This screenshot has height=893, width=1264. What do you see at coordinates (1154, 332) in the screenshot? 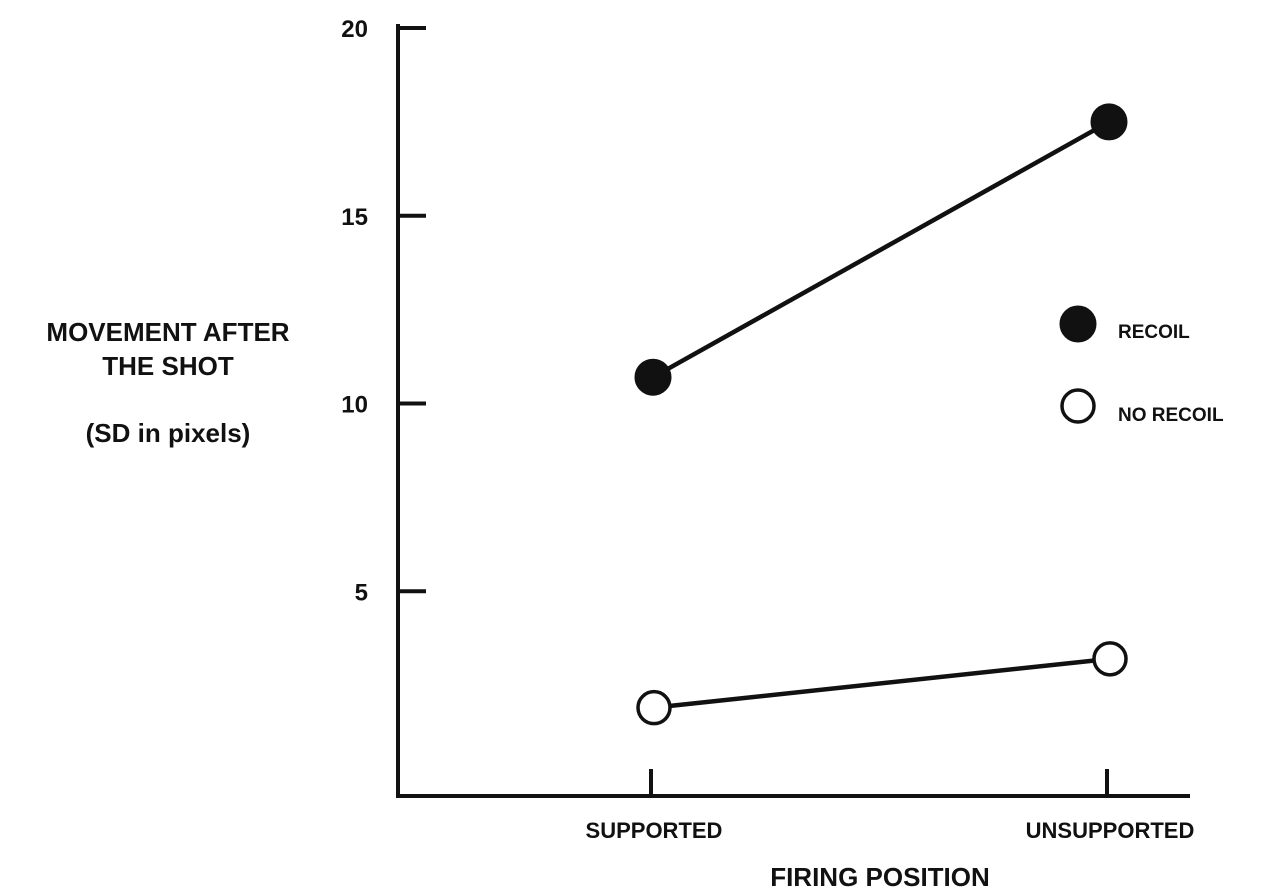
I see `legend-label-recoil: RECOIL` at bounding box center [1154, 332].